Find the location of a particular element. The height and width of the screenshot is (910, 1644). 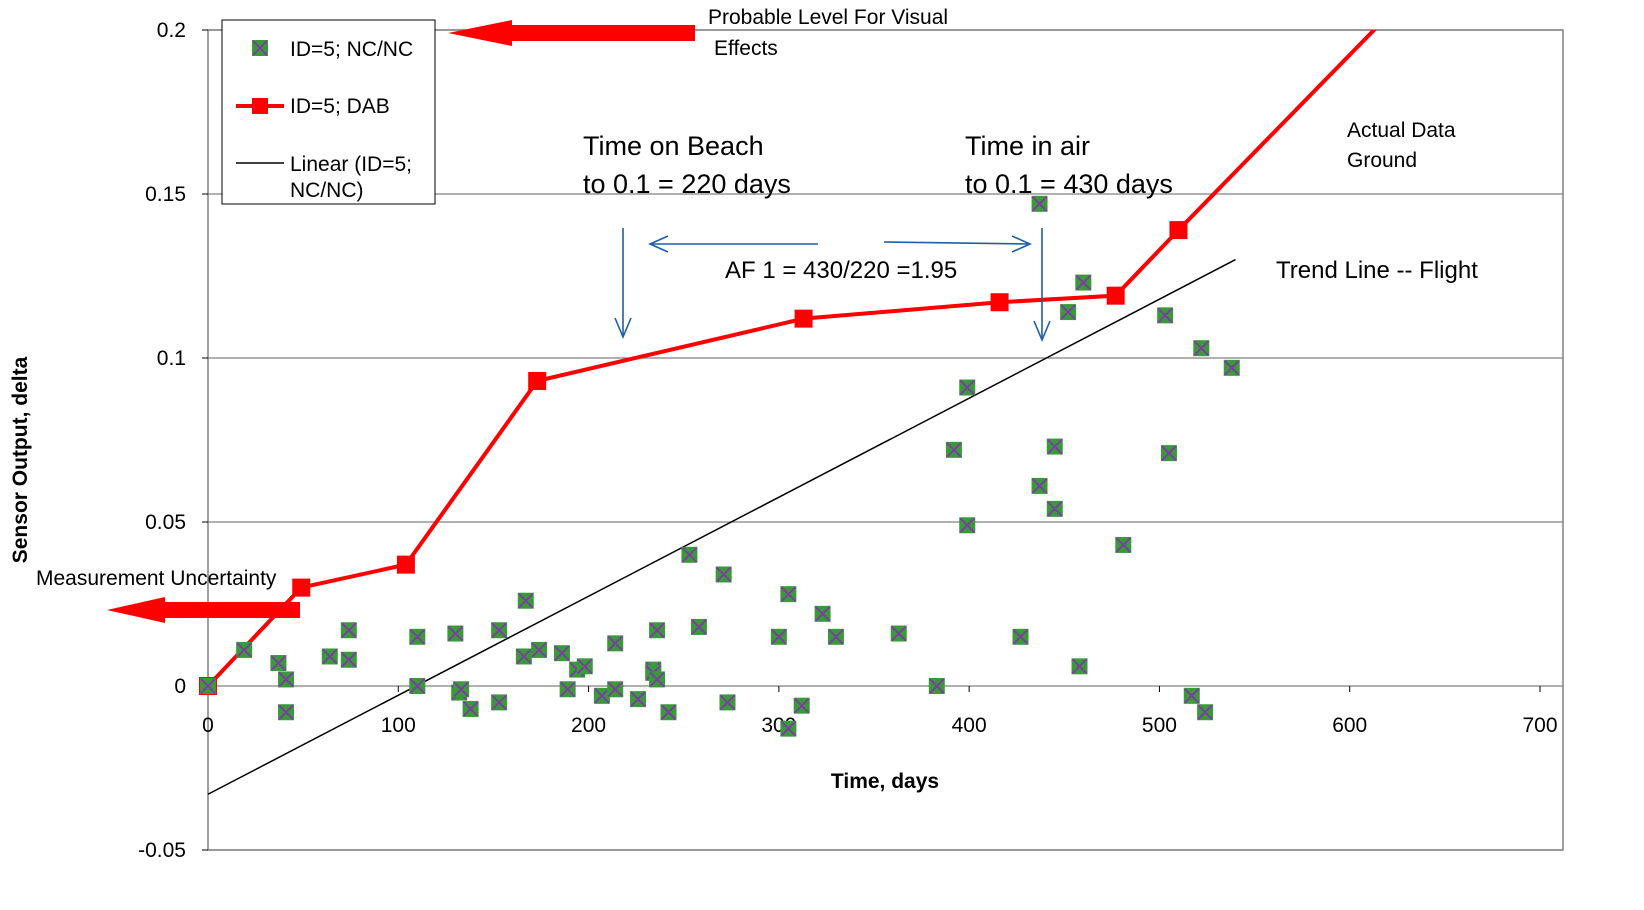

x-tick-label: 700 is located at coordinates (1539, 725).